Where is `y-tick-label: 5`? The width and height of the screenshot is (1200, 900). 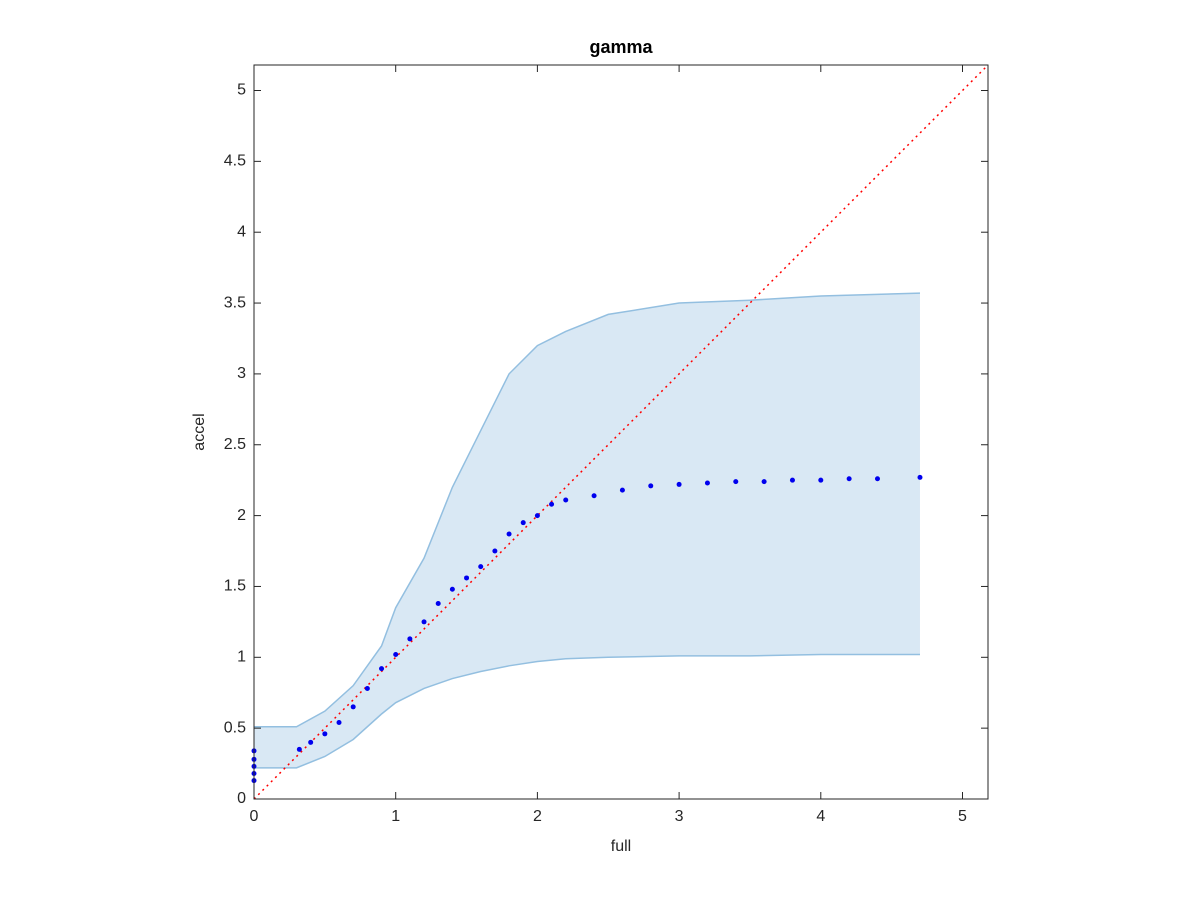
y-tick-label: 5 is located at coordinates (241, 90).